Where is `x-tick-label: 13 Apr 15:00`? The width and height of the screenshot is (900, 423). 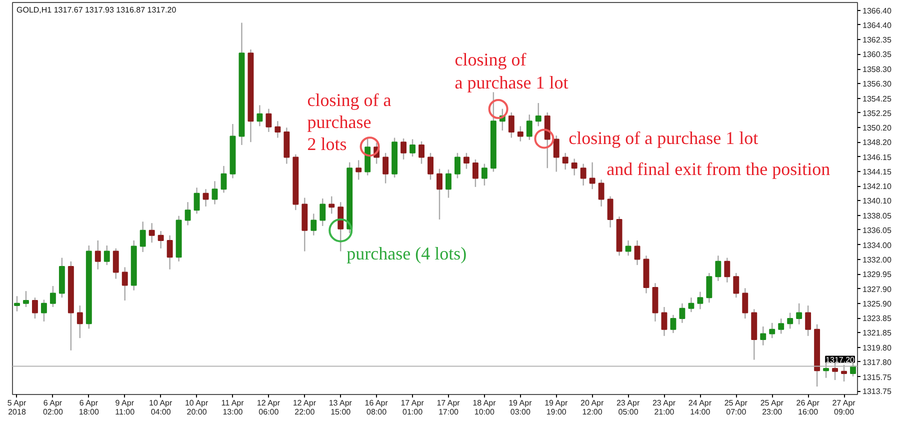 x-tick-label: 13 Apr 15:00 is located at coordinates (340, 407).